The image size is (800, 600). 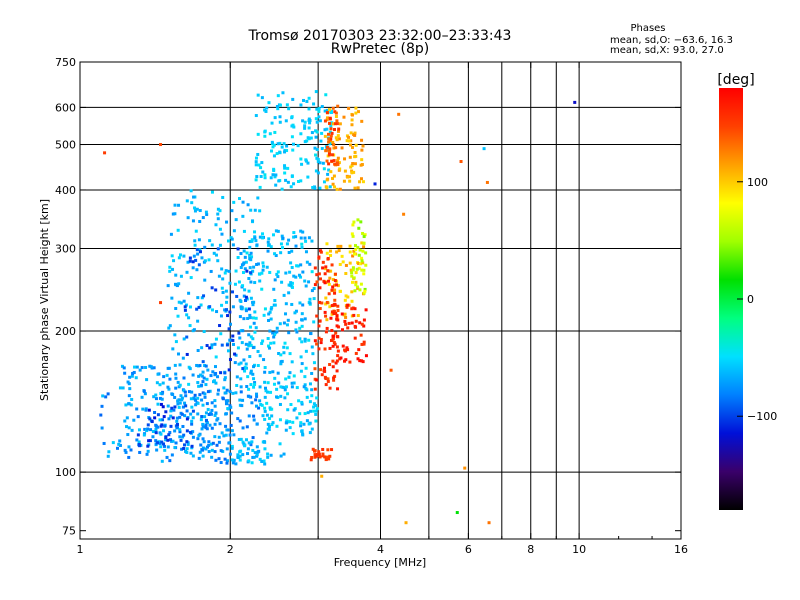 I want to click on colorbar-tick-label: −100, so click(x=762, y=416).